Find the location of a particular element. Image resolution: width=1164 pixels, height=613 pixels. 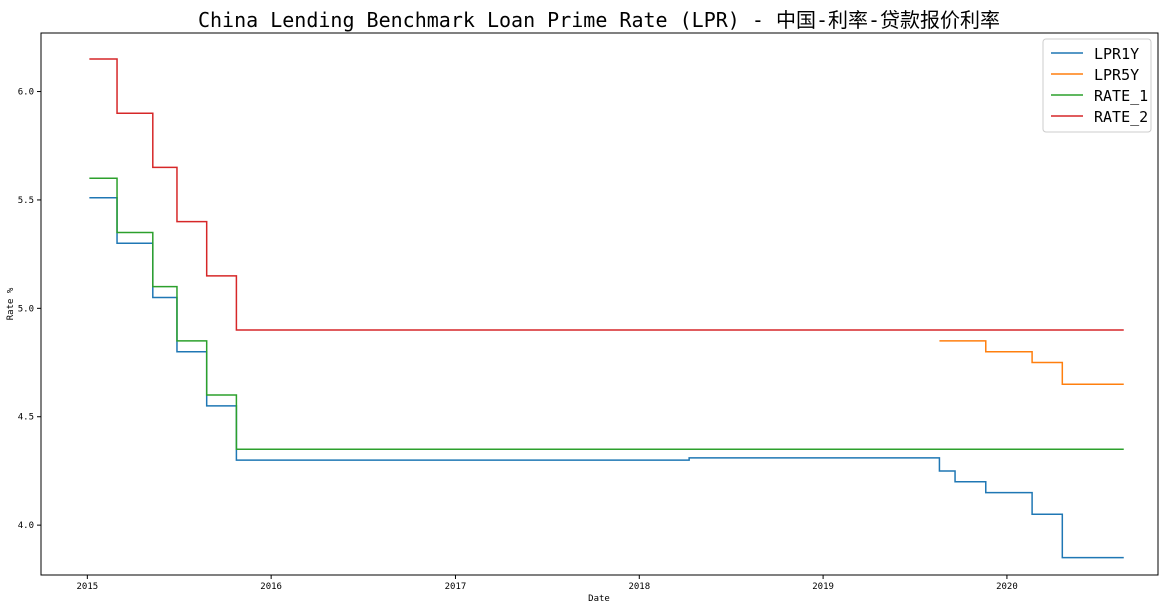

legend-label: RATE_2 is located at coordinates (1121, 117).